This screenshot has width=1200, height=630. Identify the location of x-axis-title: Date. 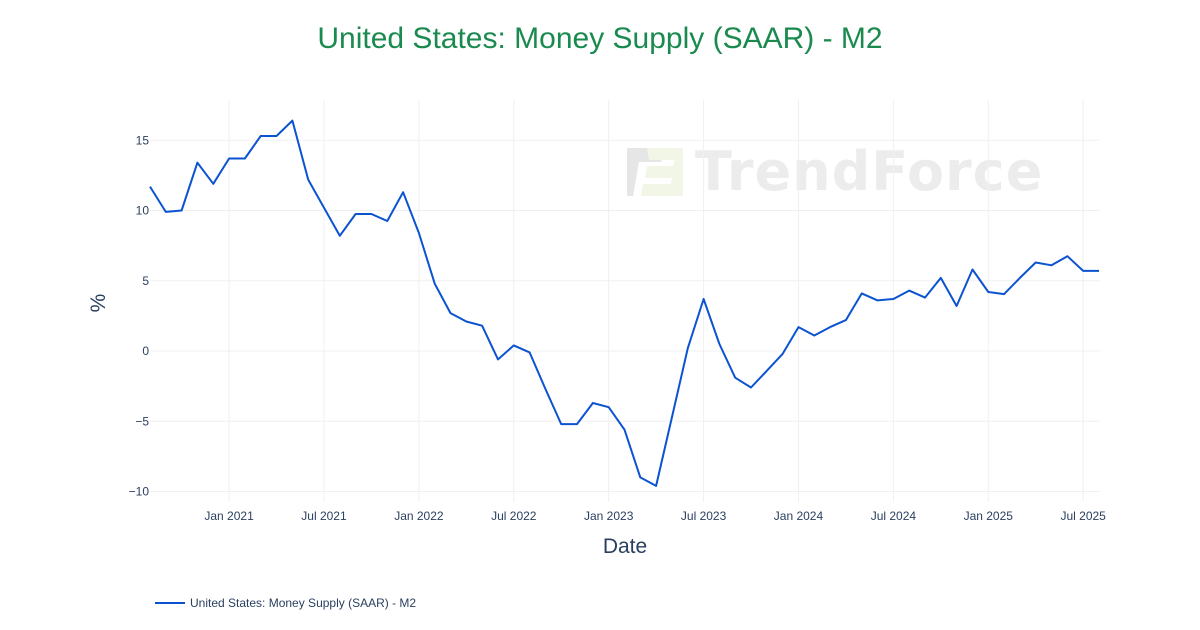
(625, 546).